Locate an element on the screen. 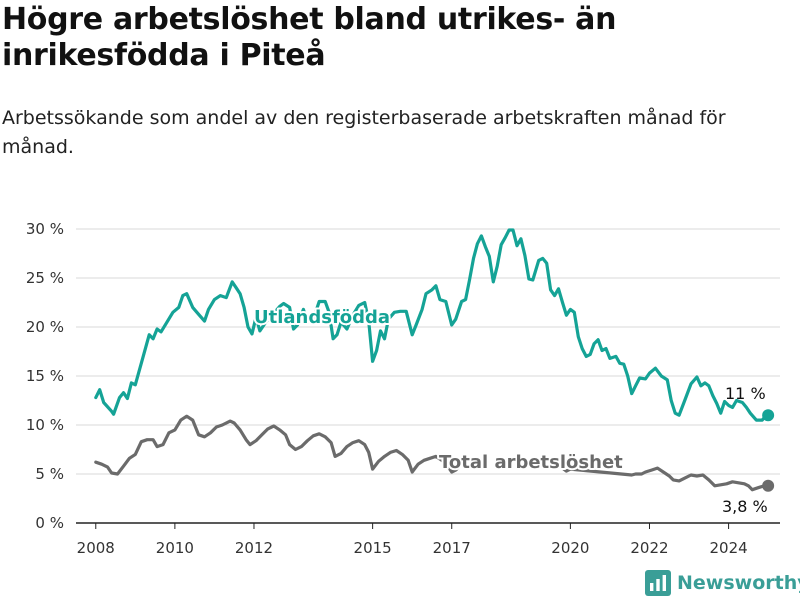 The image size is (800, 600). y-tick-label: 5 % is located at coordinates (49, 474).